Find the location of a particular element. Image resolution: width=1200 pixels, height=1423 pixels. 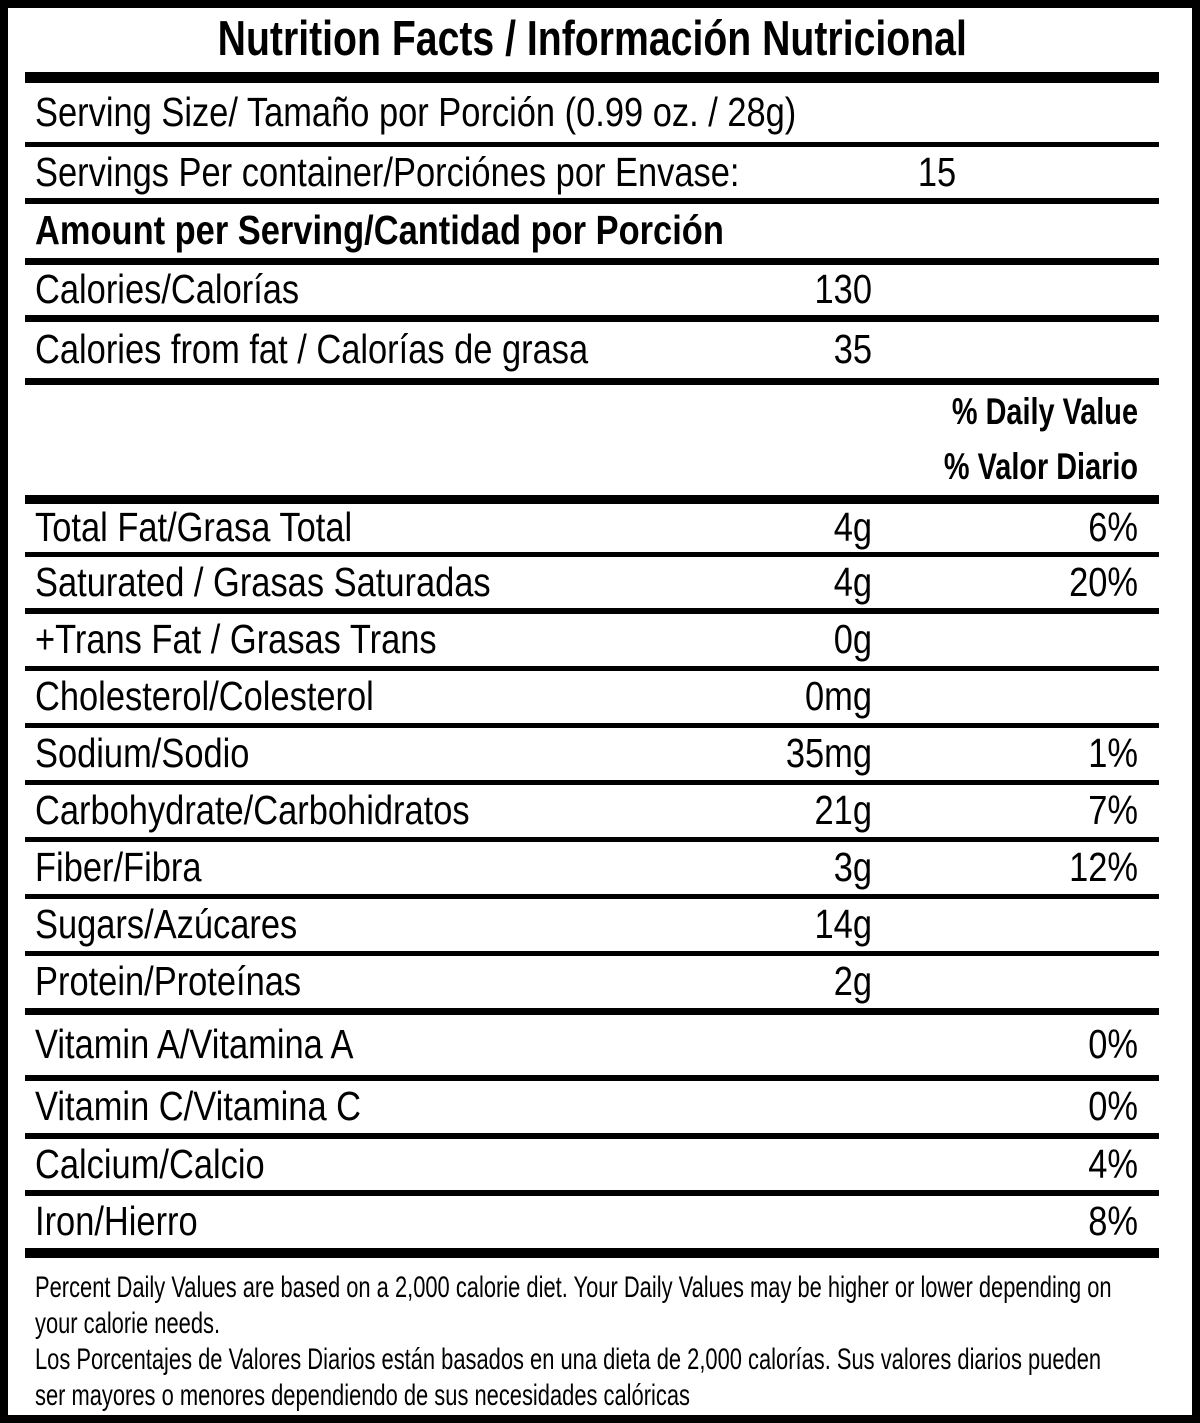

calcium-row: Calcium/Calcio 4% is located at coordinates (592, 1167).